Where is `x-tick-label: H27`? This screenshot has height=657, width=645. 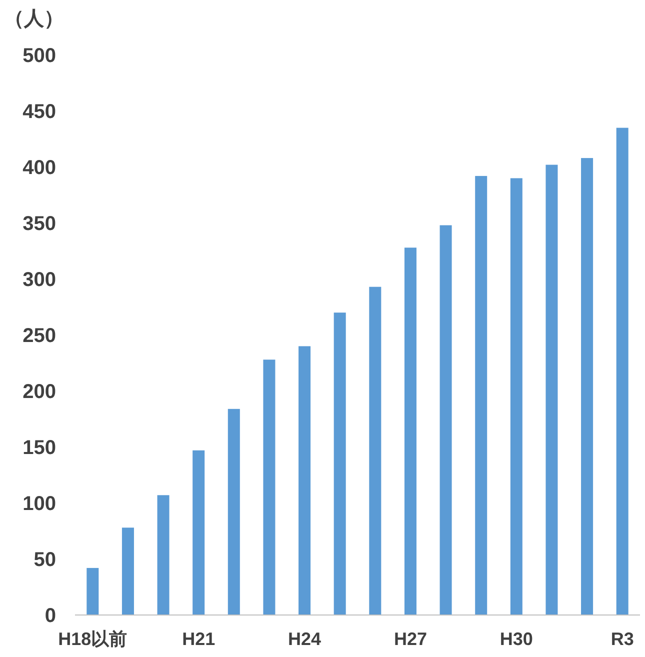
x-tick-label: H27 is located at coordinates (410, 639).